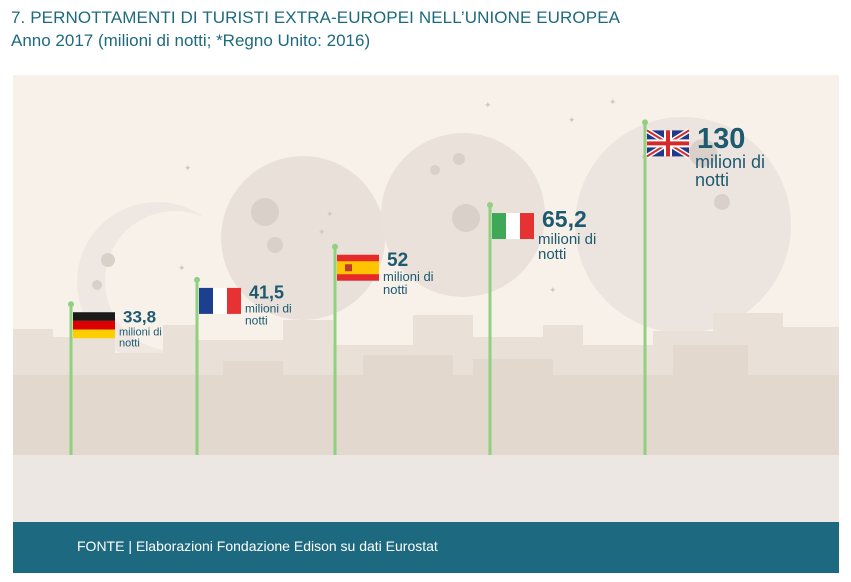 This screenshot has height=582, width=851. I want to click on italy-flag-icon, so click(513, 226).